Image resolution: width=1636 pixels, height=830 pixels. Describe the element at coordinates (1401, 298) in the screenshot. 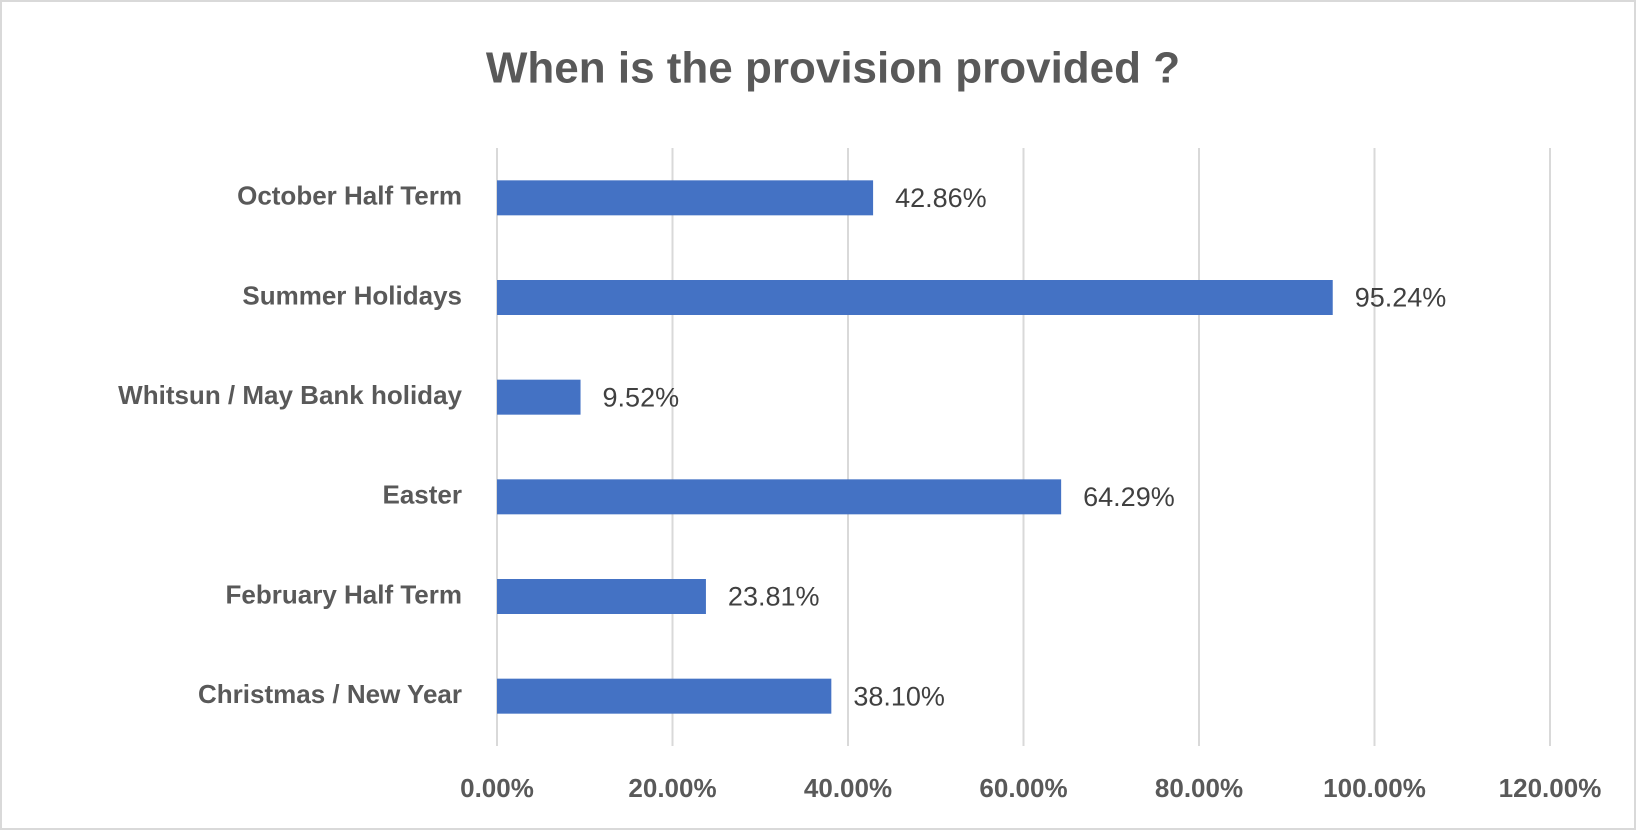

I see `data-label: 95.24%` at that location.